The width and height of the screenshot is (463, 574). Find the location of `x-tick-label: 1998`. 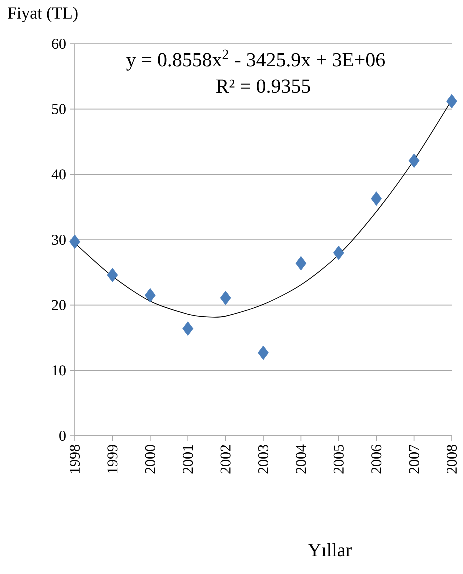

x-tick-label: 1998 is located at coordinates (75, 459).